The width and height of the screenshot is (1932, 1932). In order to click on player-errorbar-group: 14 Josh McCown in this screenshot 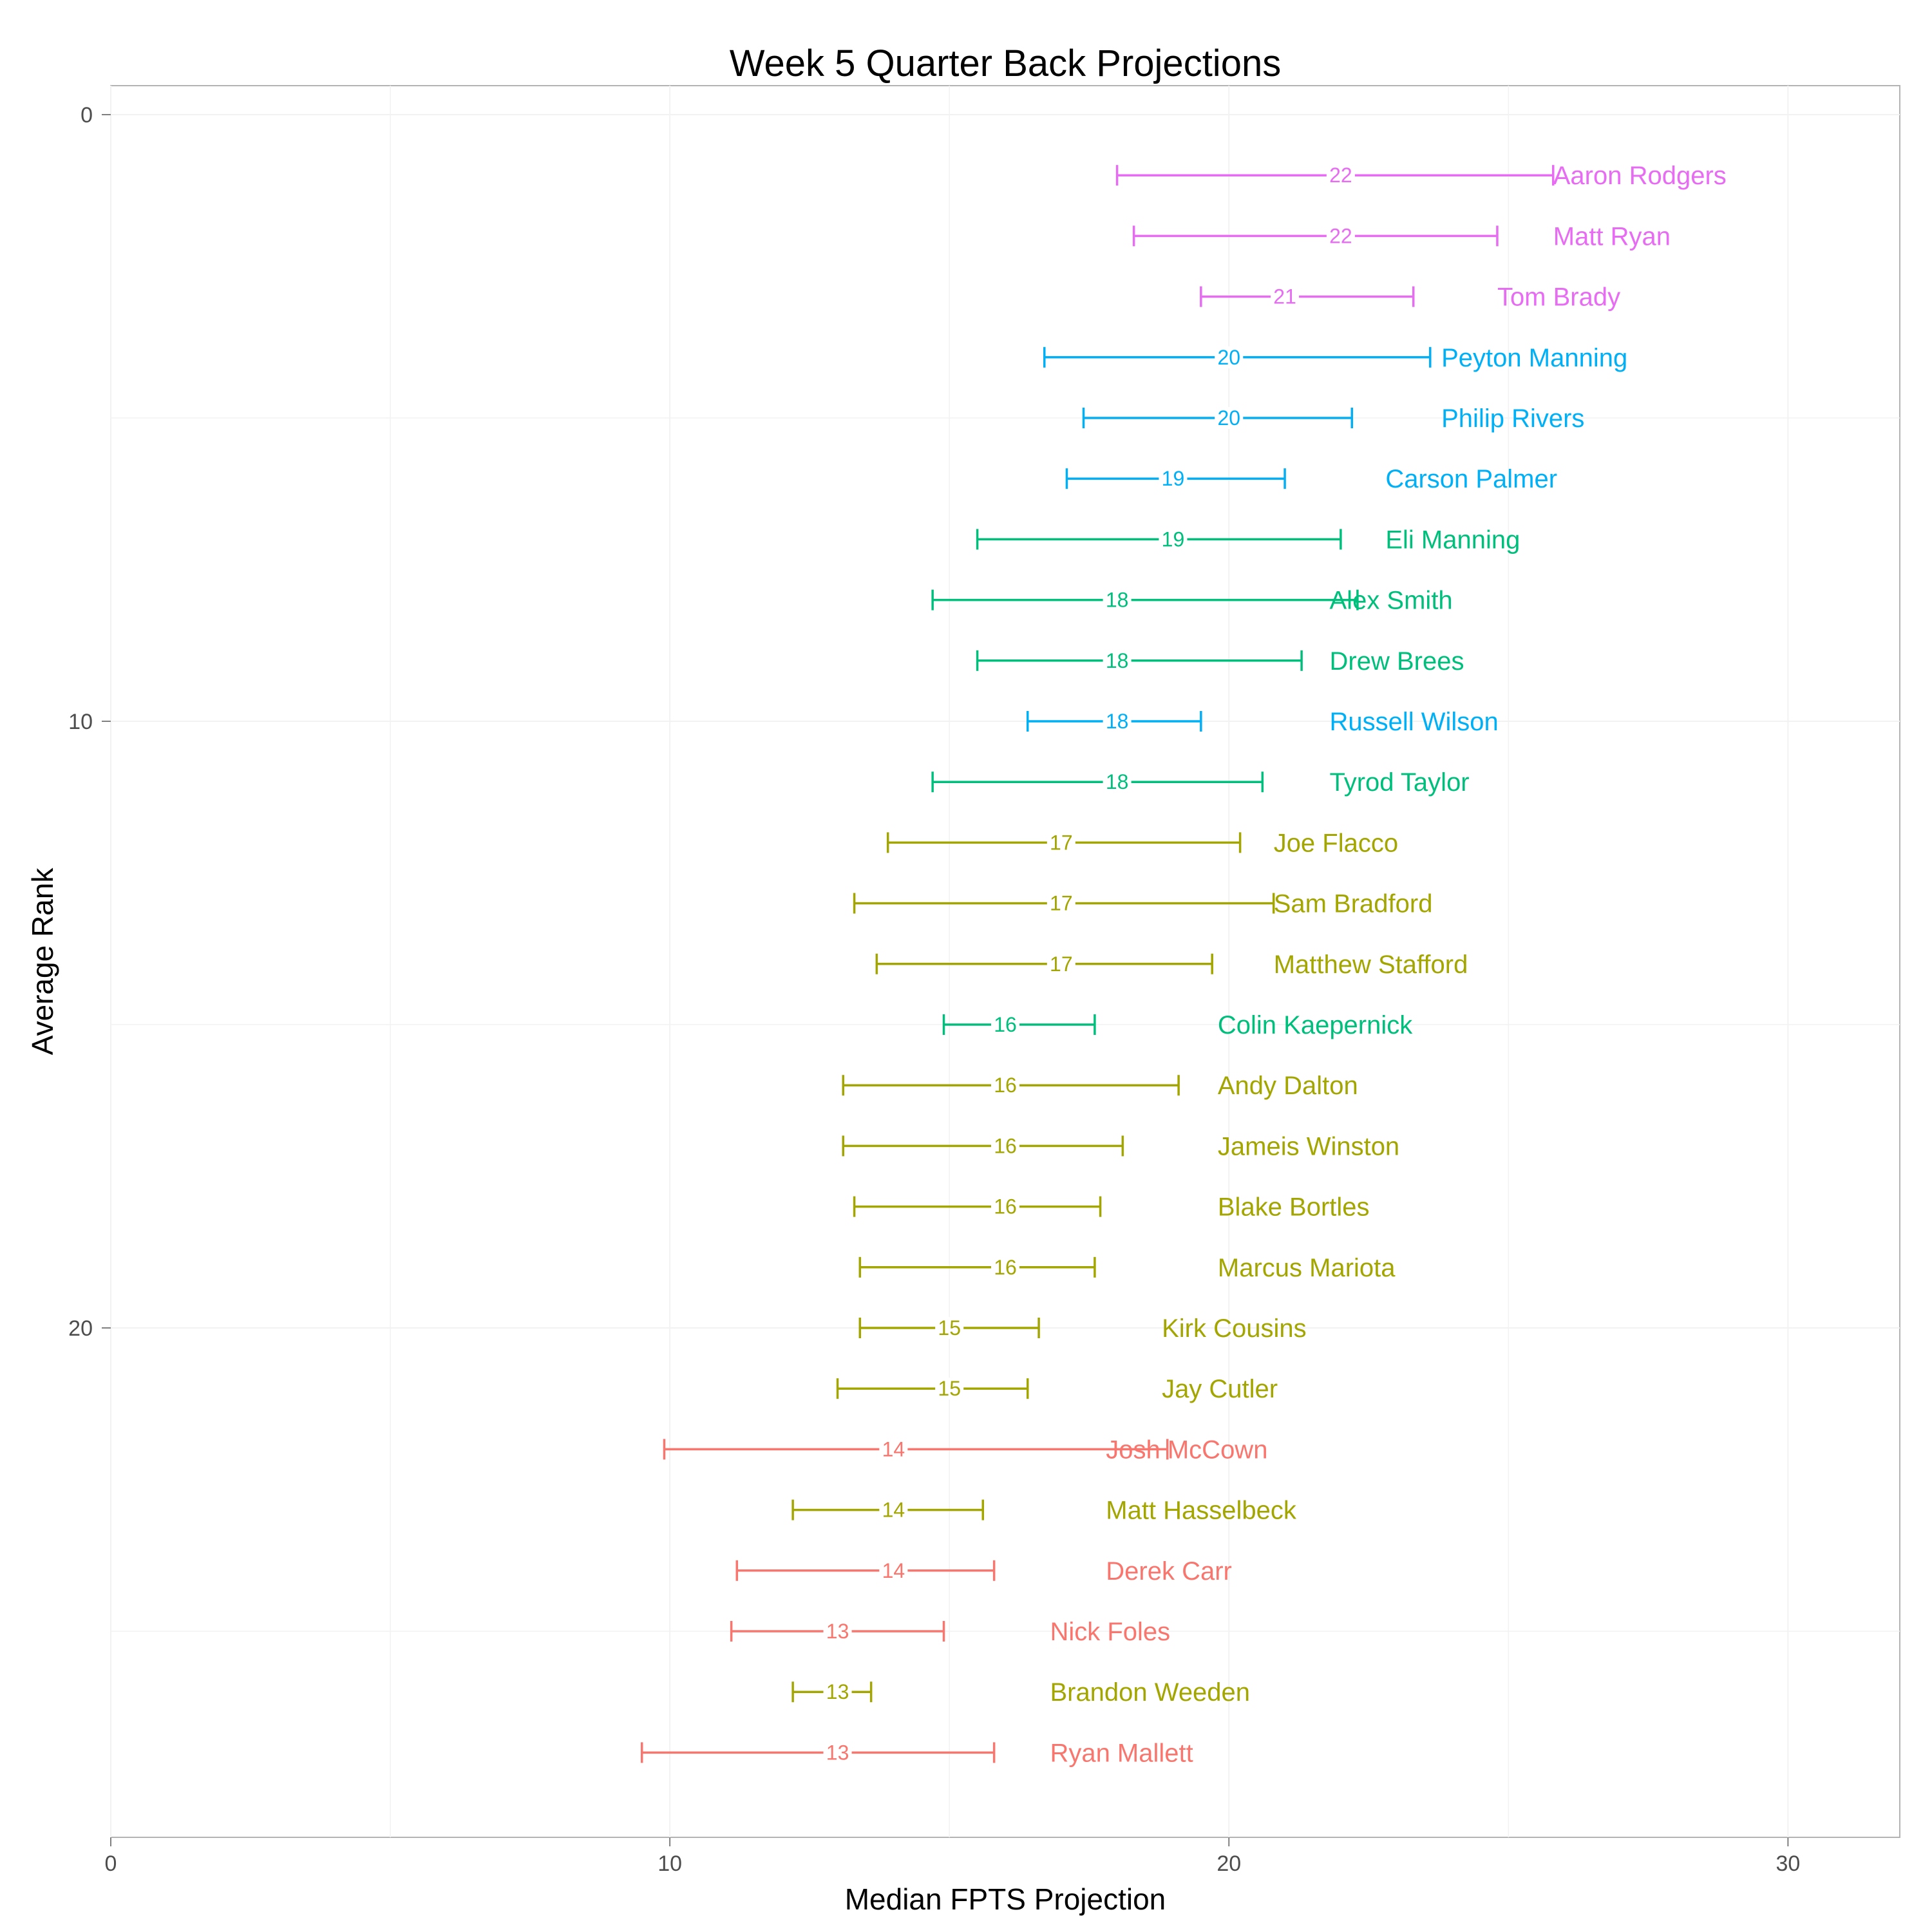, I will do `click(965, 1449)`.